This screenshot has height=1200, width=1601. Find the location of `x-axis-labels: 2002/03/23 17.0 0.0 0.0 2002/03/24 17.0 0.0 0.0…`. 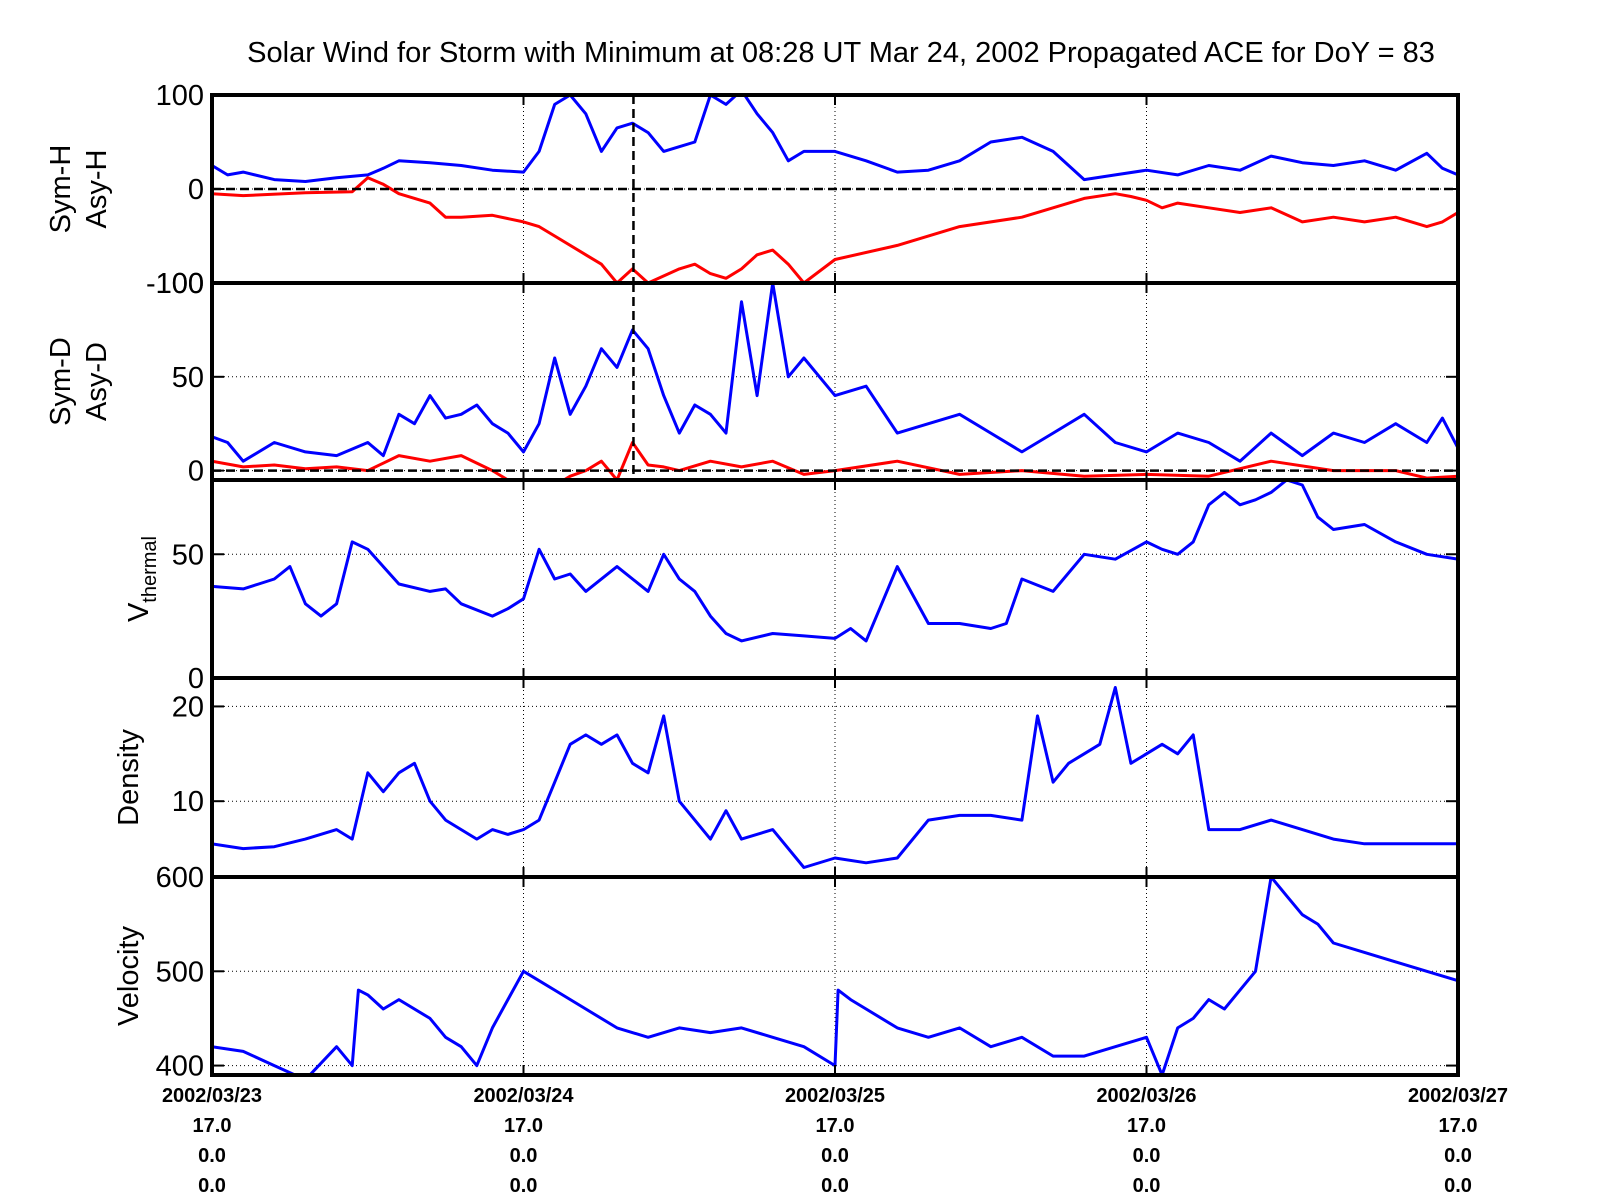

x-axis-labels: 2002/03/23 17.0 0.0 0.0 2002/03/24 17.0 0.0 0.0… is located at coordinates (835, 1141).